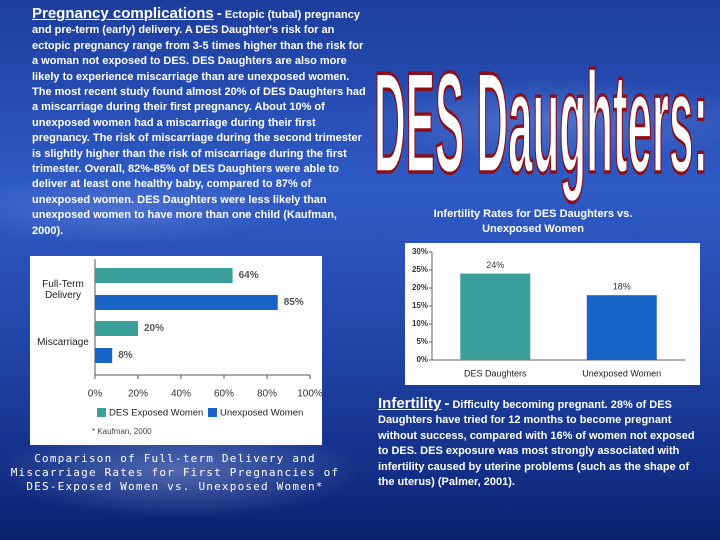 This screenshot has height=540, width=720. I want to click on data-label: 64%, so click(249, 275).